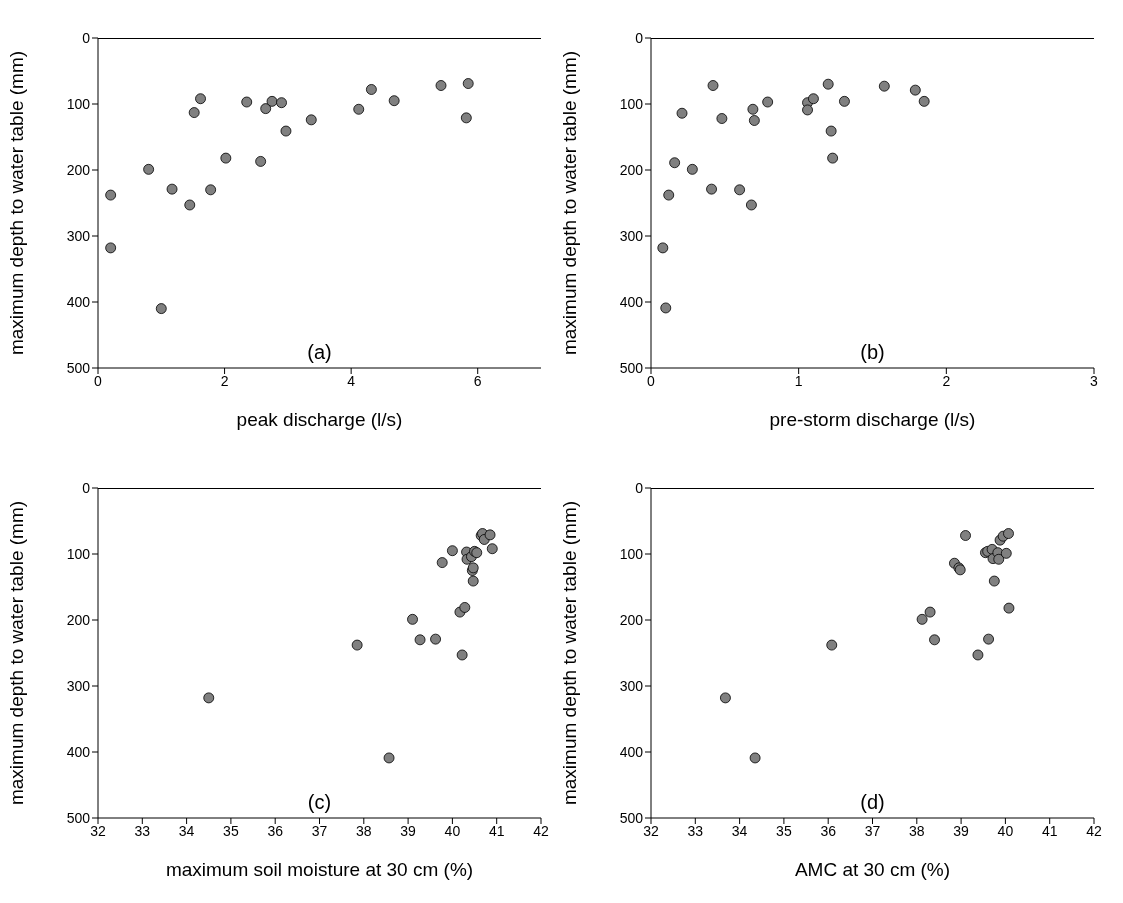 This screenshot has width=1123, height=903. I want to click on annotation: (c), so click(319, 802).